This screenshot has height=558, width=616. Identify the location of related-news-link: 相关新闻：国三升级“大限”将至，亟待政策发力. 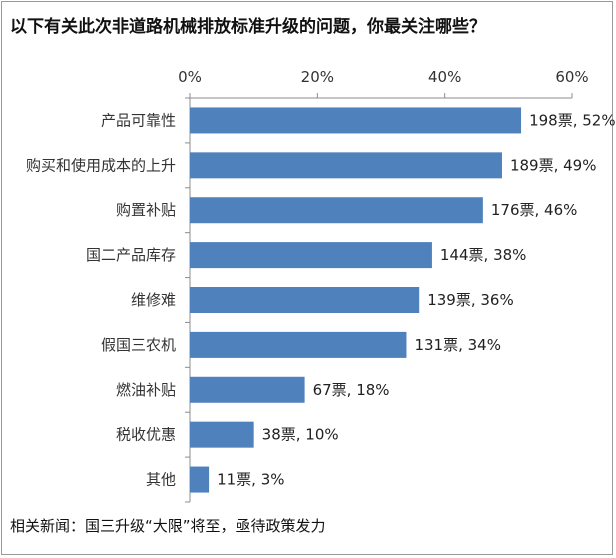
(168, 526).